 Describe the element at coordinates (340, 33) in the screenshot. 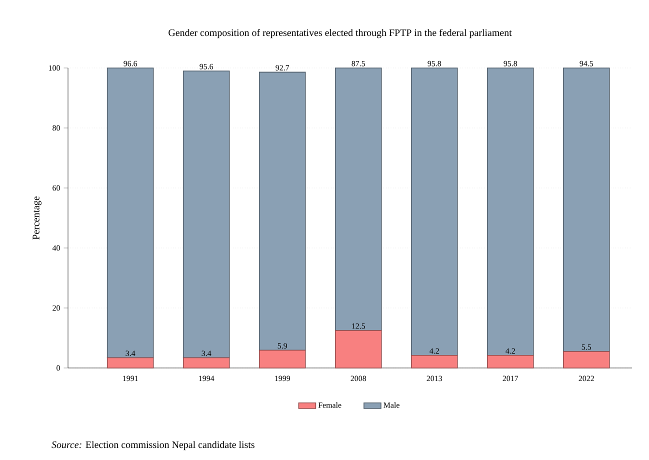

I see `chart-title: Gender composition of representatives elected through FPTP in the federal parliament` at that location.